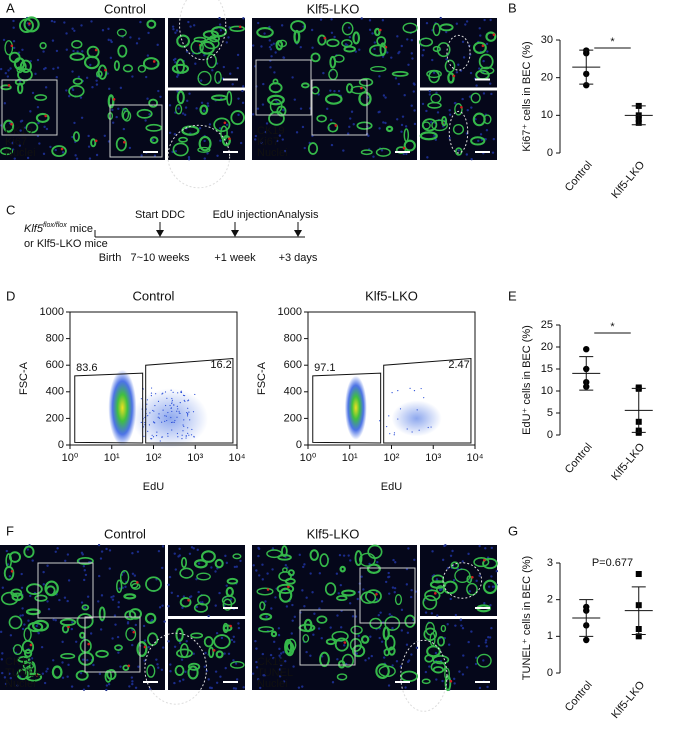  What do you see at coordinates (237, 458) in the screenshot?
I see `x-tick-label: 10⁴` at bounding box center [237, 458].